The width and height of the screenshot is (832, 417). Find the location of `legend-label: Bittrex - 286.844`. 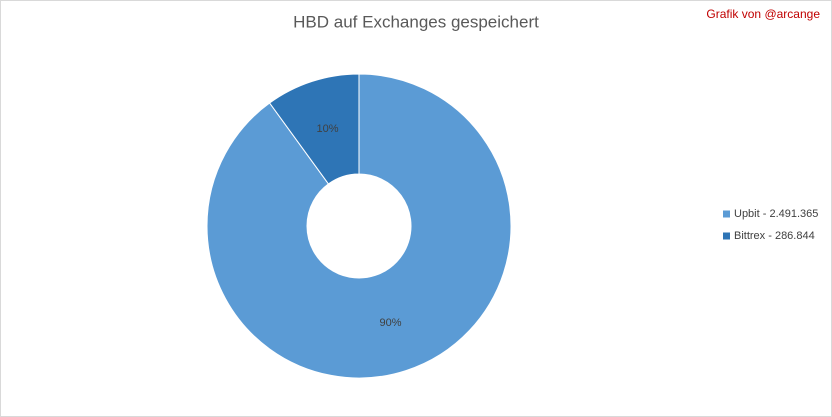

legend-label: Bittrex - 286.844 is located at coordinates (774, 236).